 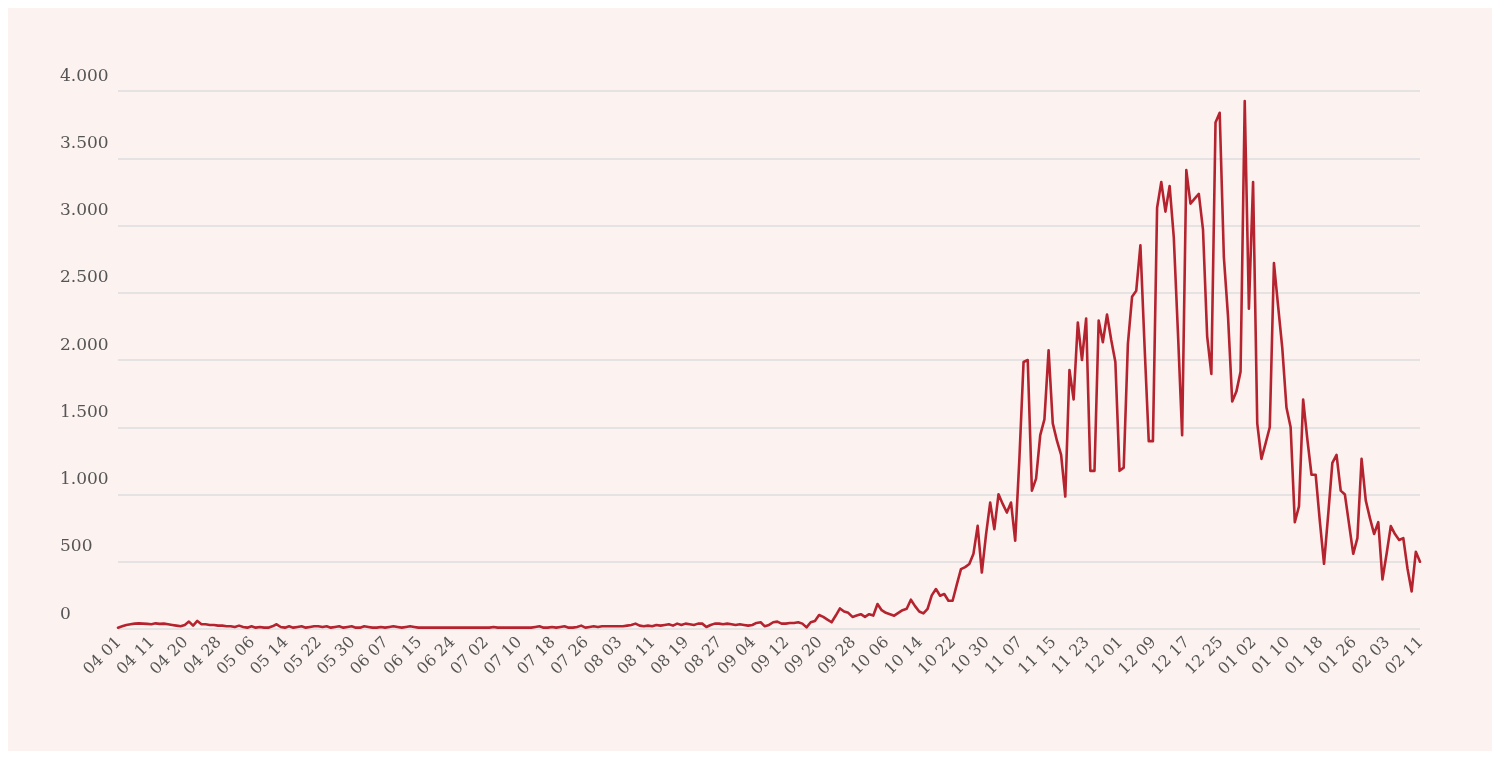 What do you see at coordinates (84, 276) in the screenshot?
I see `y-tick-label: 2.500` at bounding box center [84, 276].